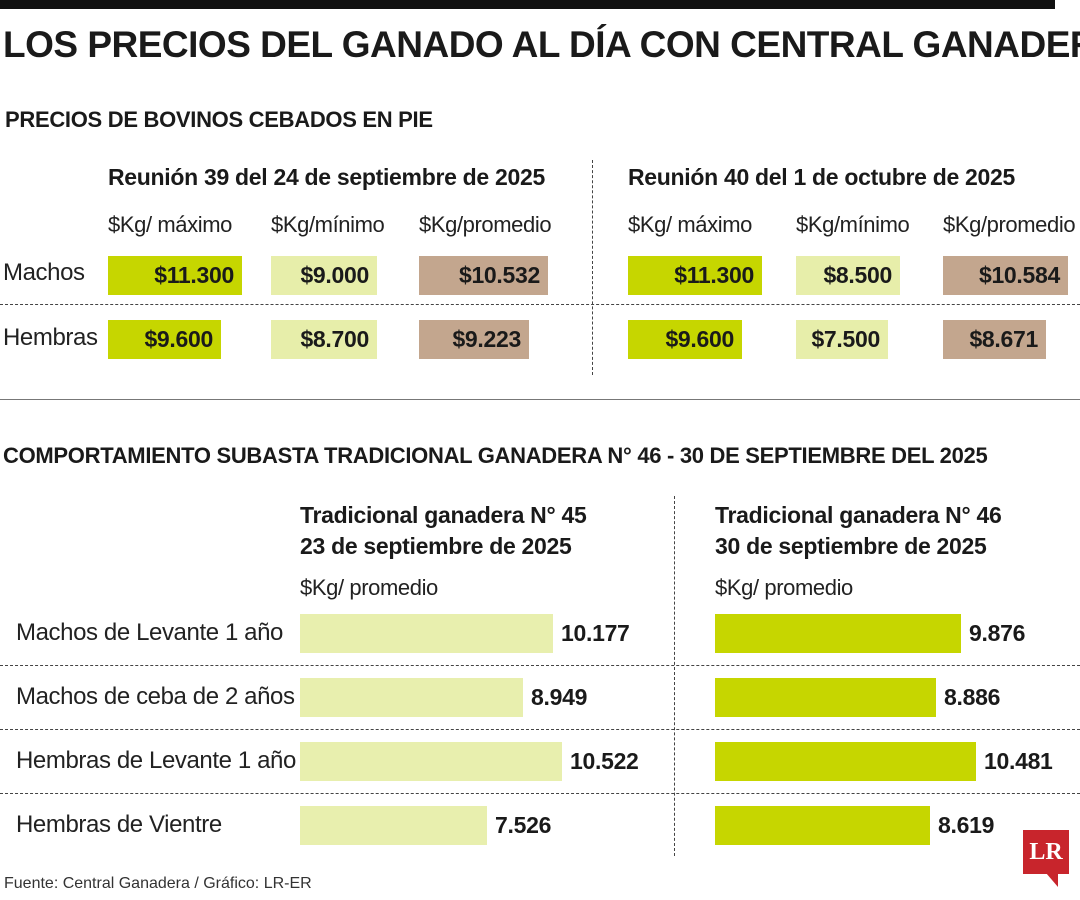 This screenshot has width=1080, height=900. I want to click on bar-value-n45-hembras-de-levante-1-ano: 10.522, so click(604, 761).